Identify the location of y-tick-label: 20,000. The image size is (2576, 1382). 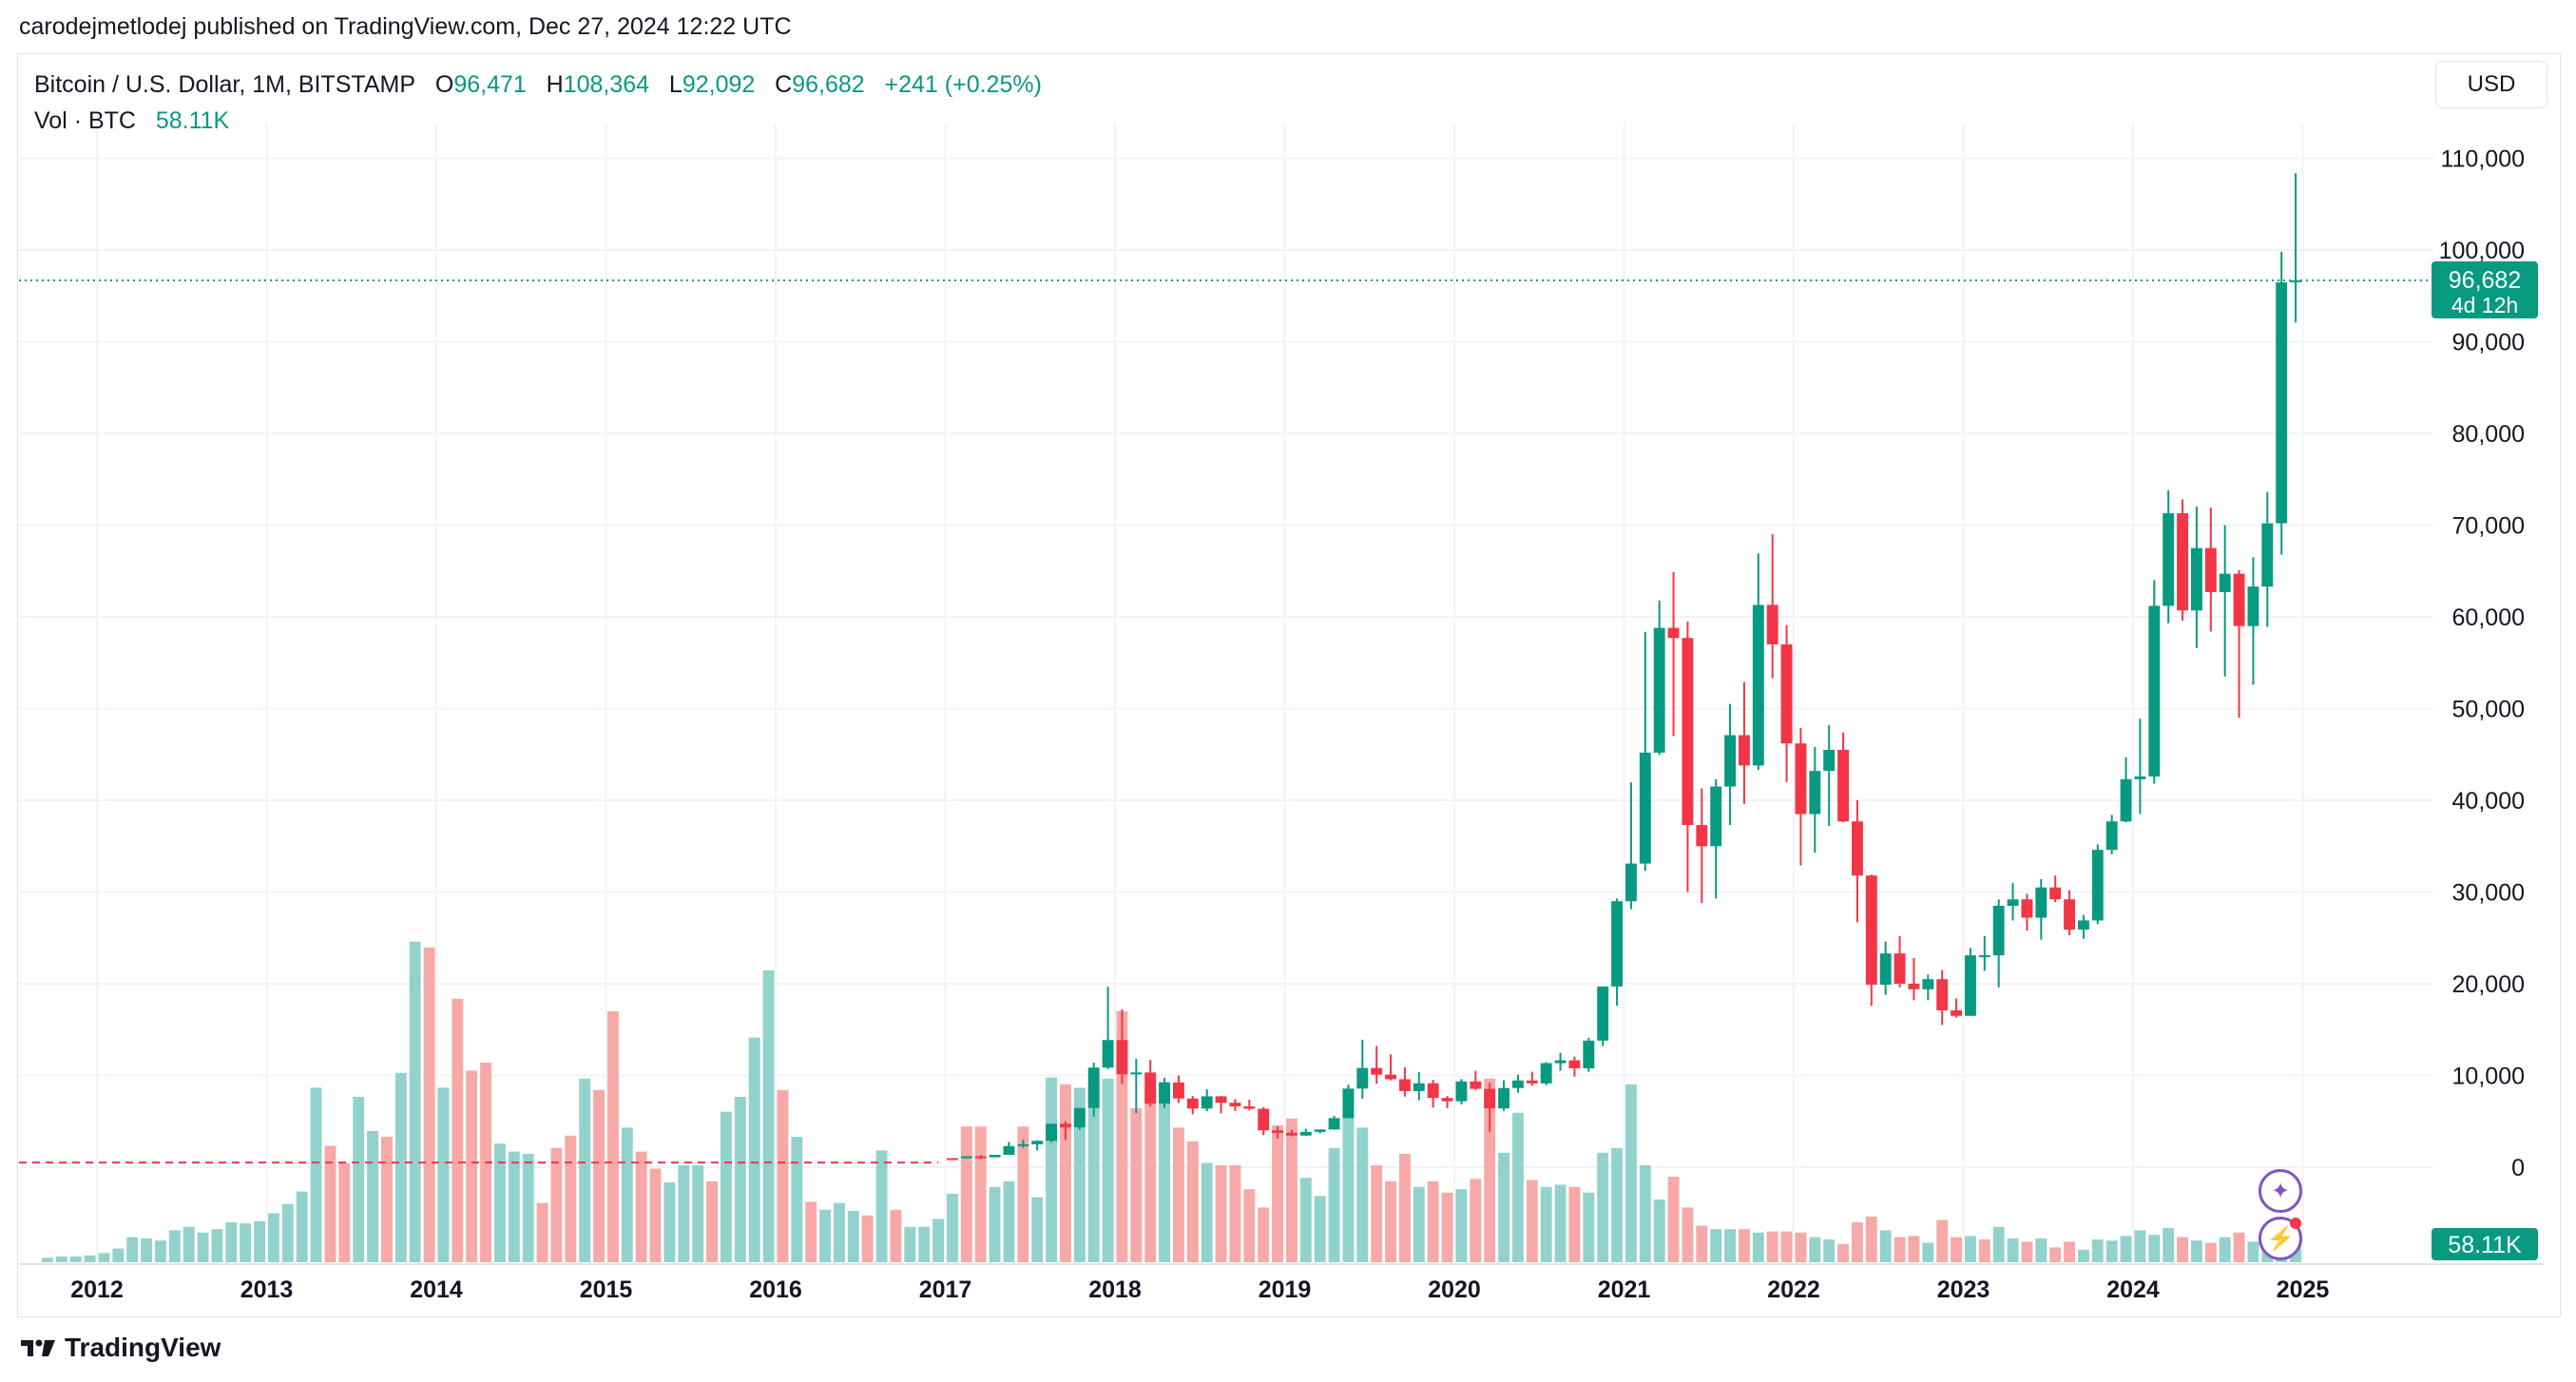
(2488, 985).